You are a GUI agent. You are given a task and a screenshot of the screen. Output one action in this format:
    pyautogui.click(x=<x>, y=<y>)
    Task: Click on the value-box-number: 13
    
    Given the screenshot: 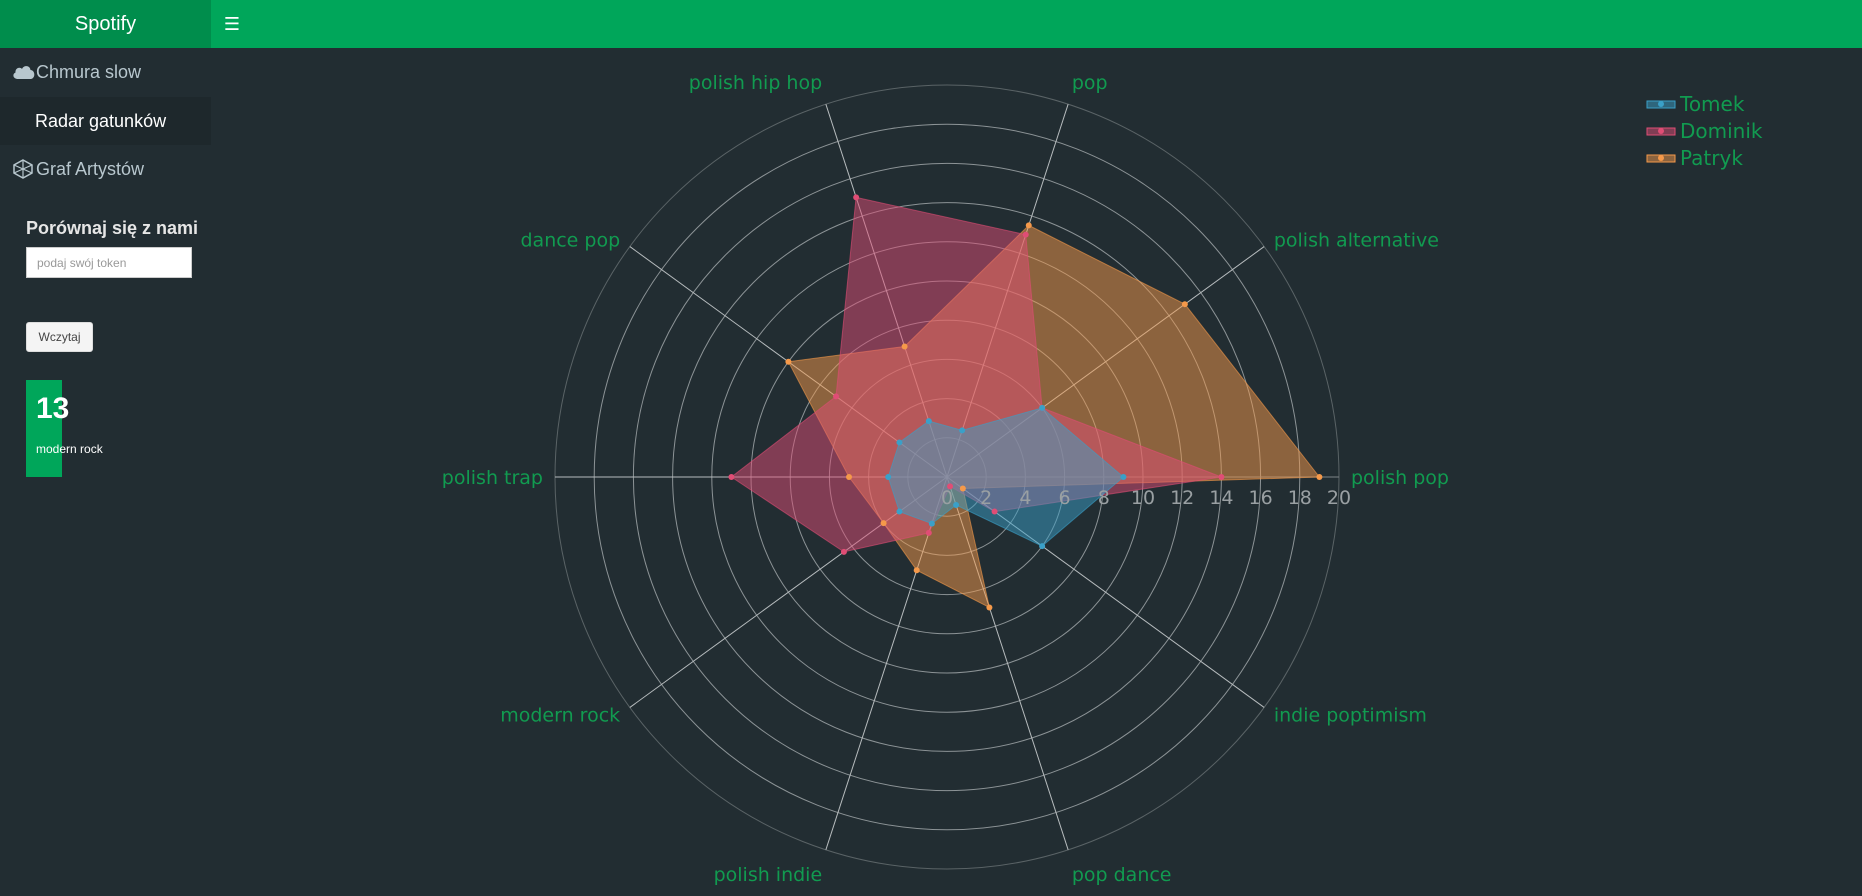 What is the action you would take?
    pyautogui.click(x=53, y=408)
    